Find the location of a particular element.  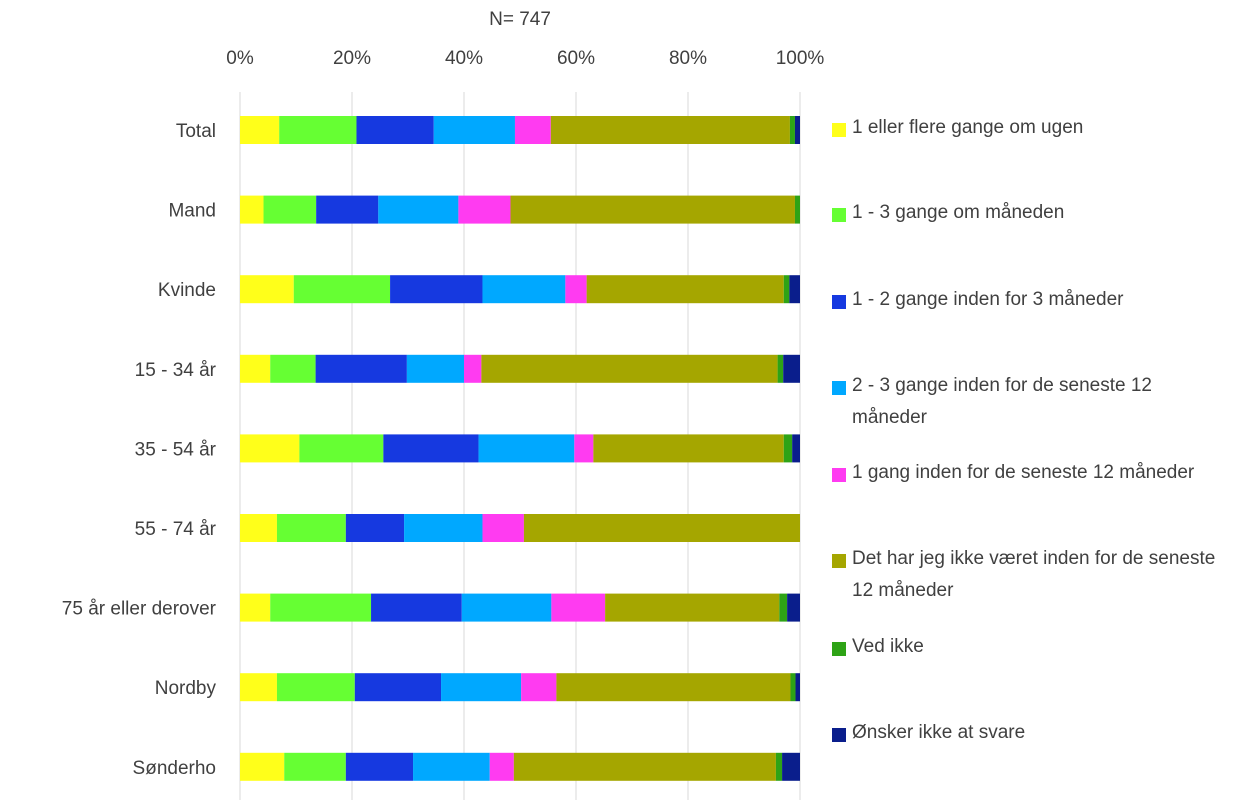

category-label: 55 - 74 år is located at coordinates (176, 529).